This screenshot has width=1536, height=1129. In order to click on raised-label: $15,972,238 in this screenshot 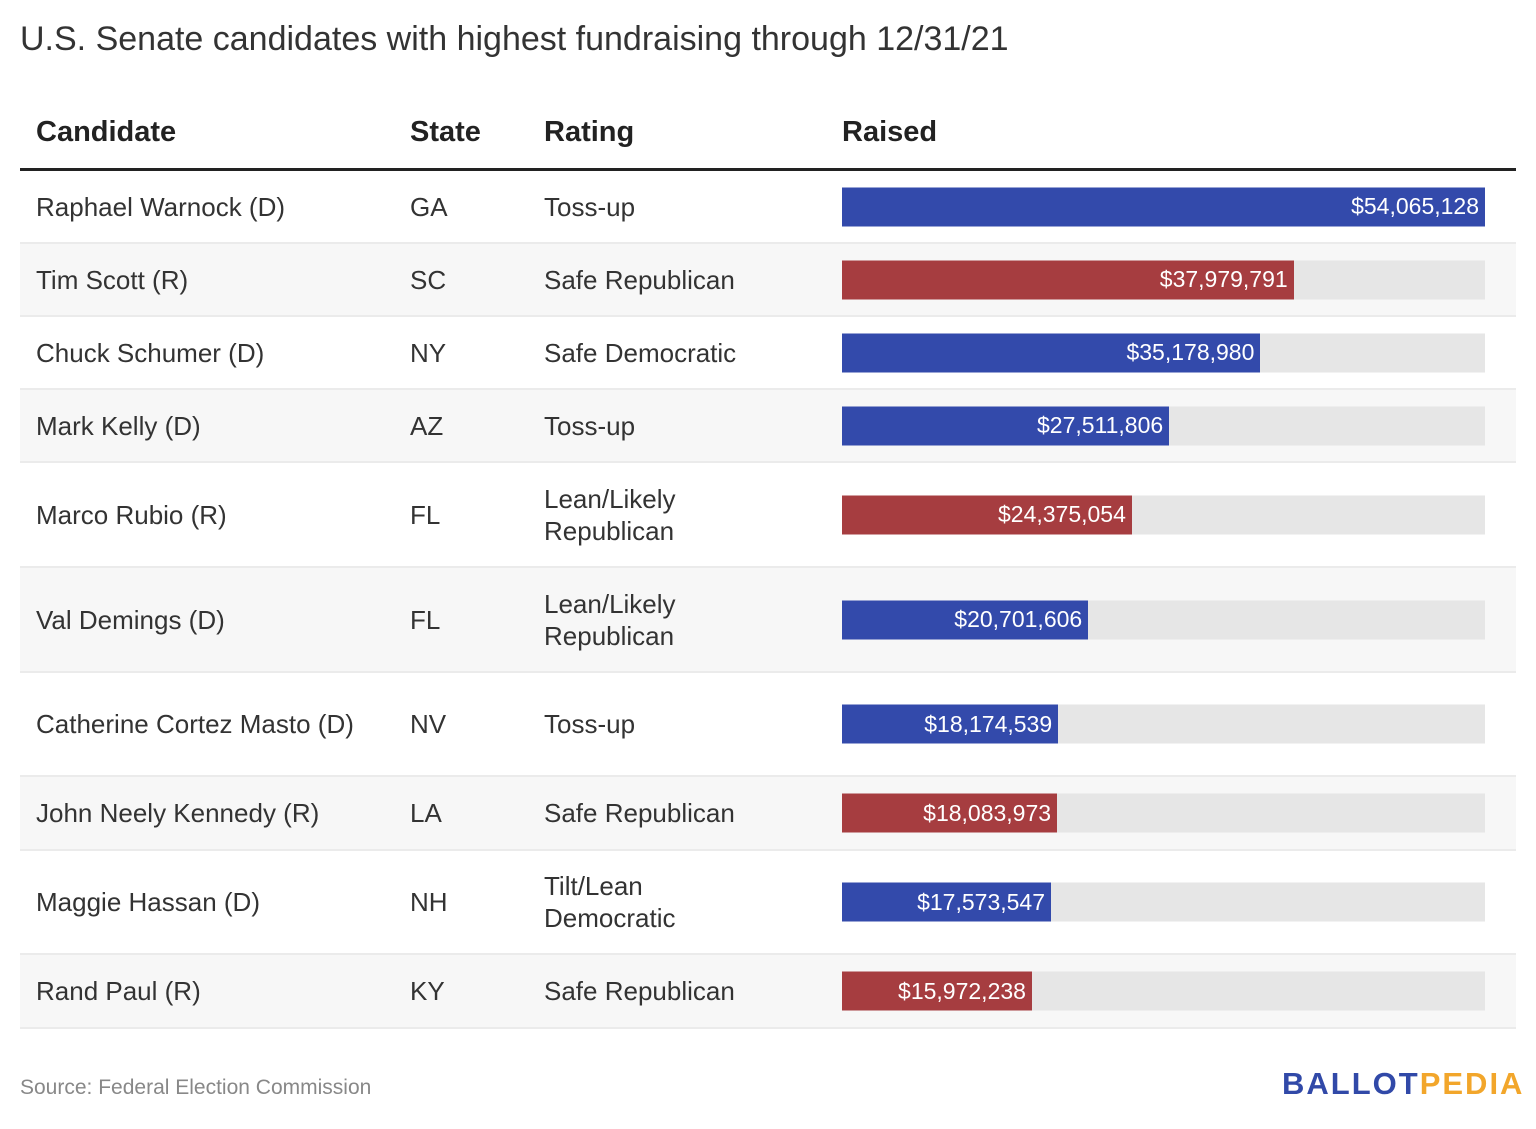, I will do `click(962, 990)`.